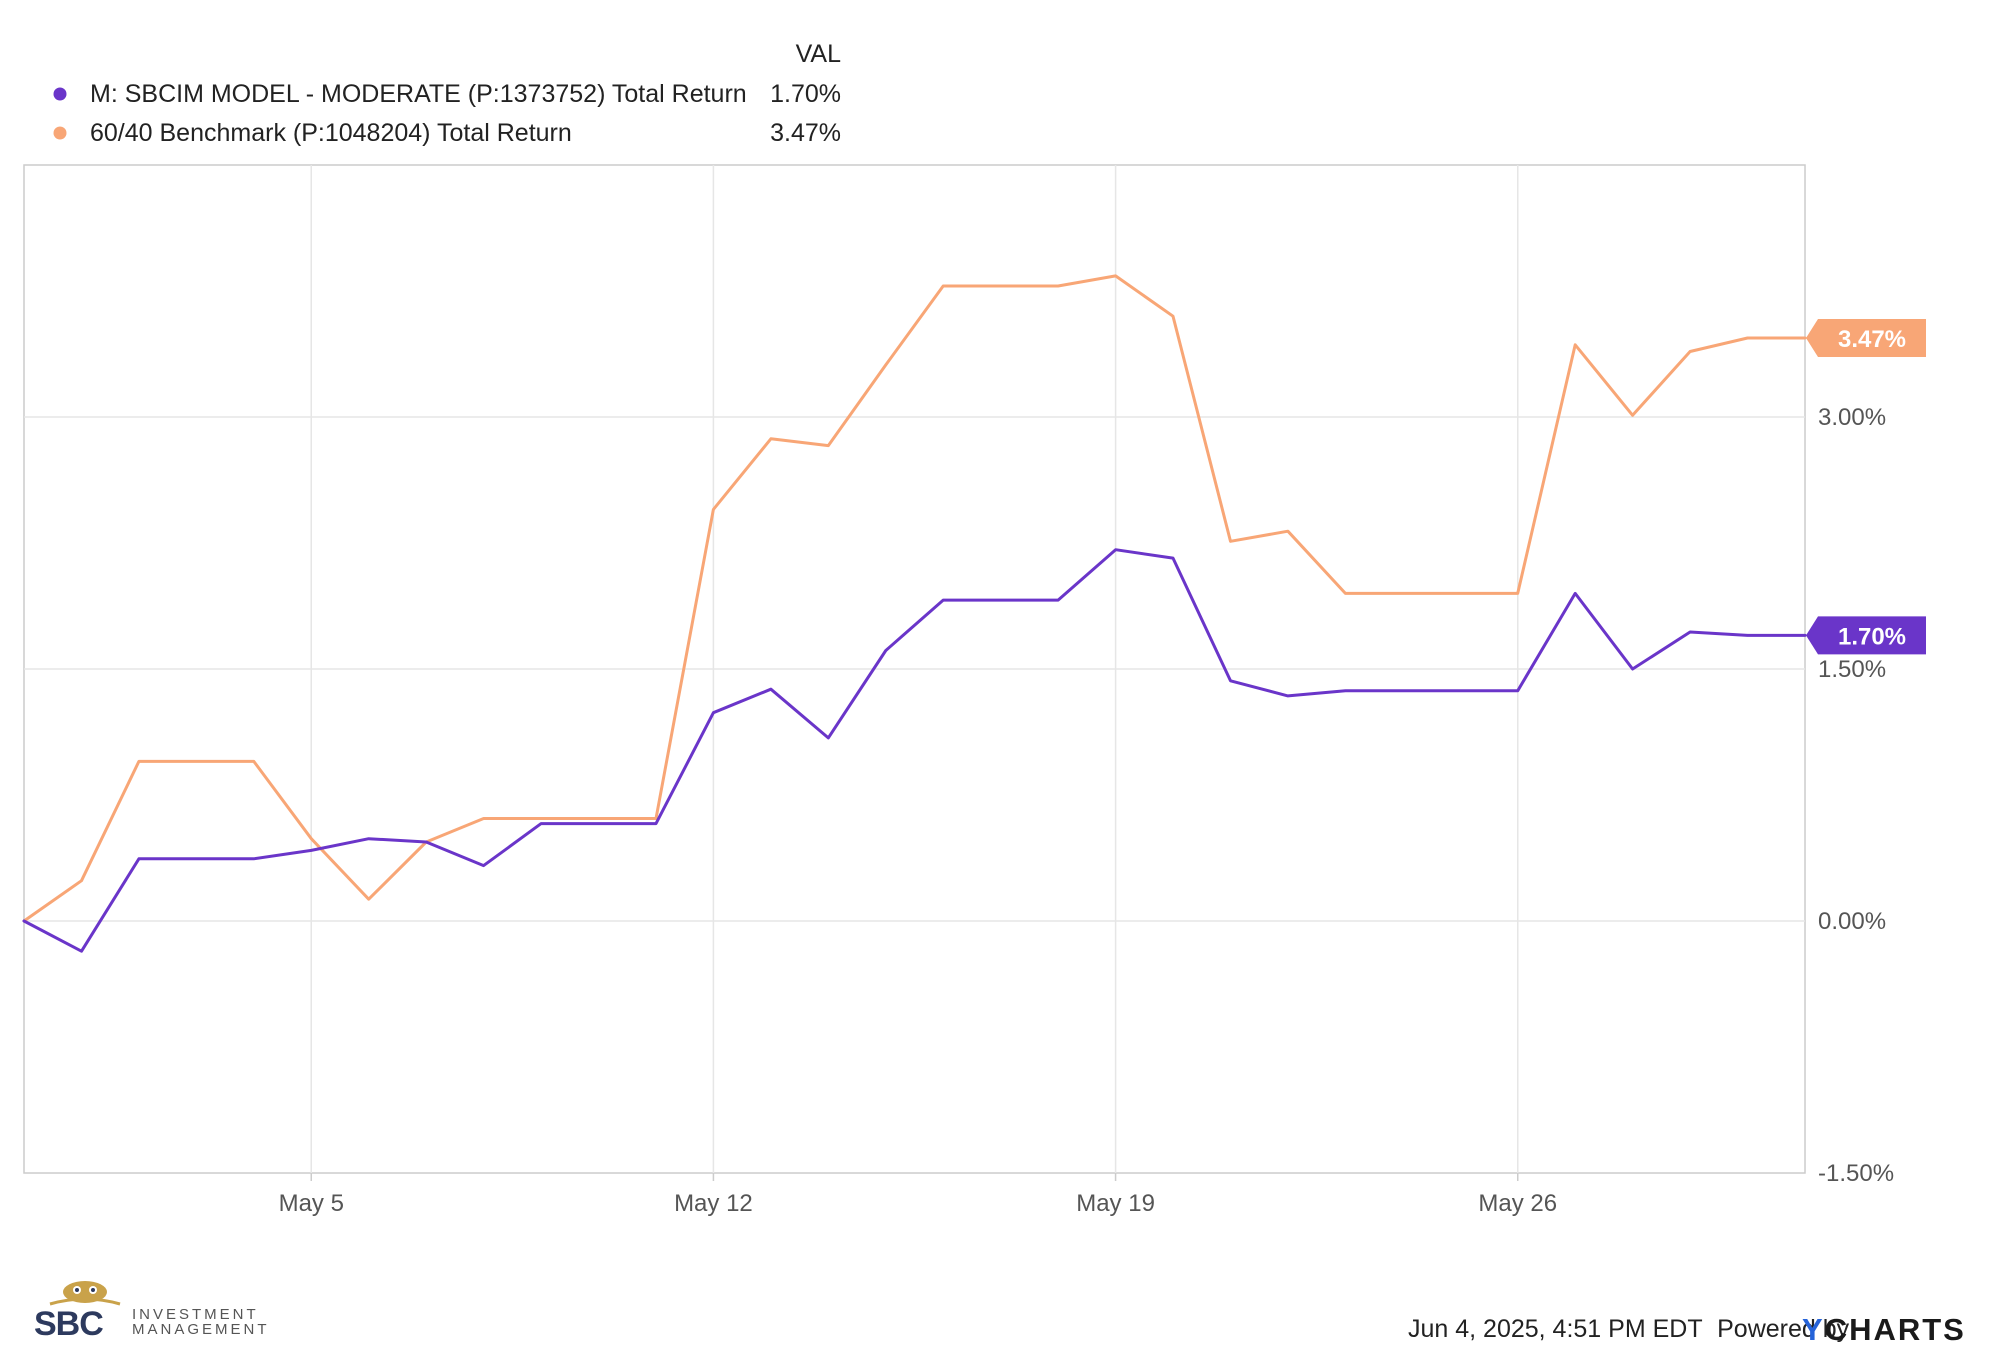  Describe the element at coordinates (1856, 1173) in the screenshot. I see `y-tick-label: -1.50%` at that location.